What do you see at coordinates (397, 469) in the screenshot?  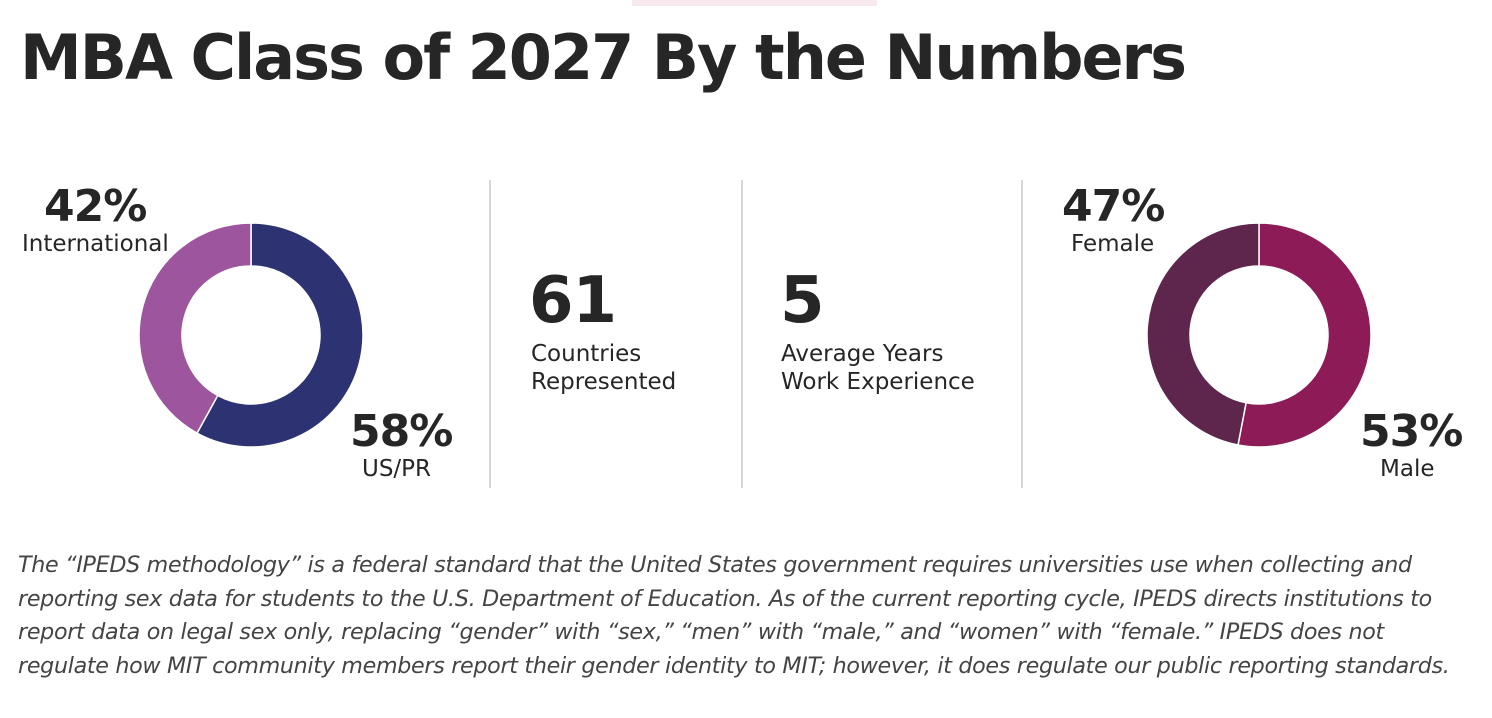 I see `us-pr-category-label: US/PR` at bounding box center [397, 469].